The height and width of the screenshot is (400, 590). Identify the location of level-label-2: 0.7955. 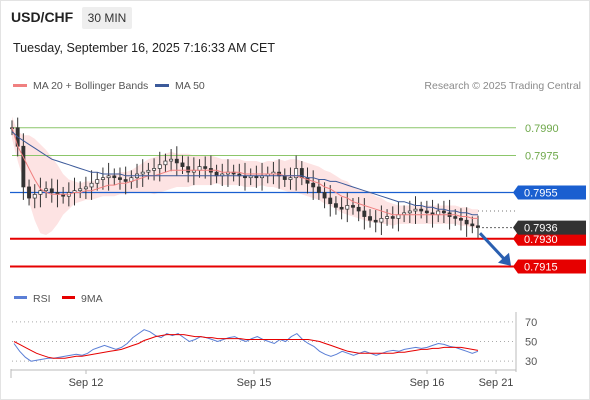
(541, 194).